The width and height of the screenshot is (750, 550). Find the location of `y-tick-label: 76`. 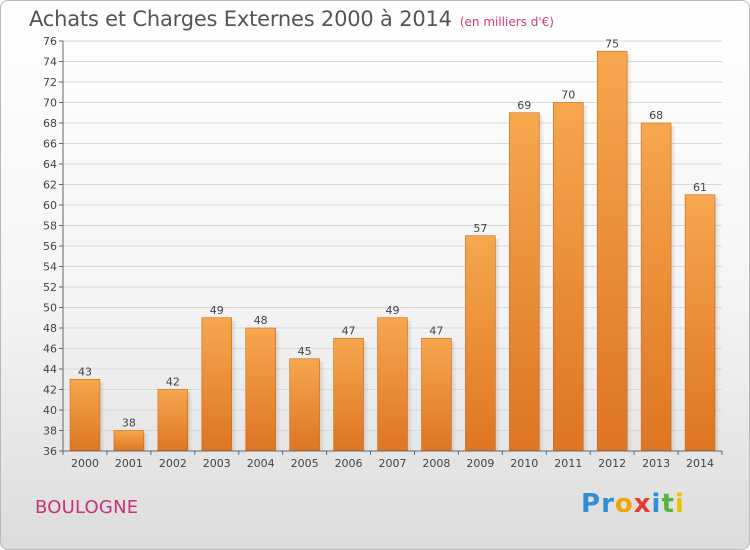

y-tick-label: 76 is located at coordinates (50, 41).